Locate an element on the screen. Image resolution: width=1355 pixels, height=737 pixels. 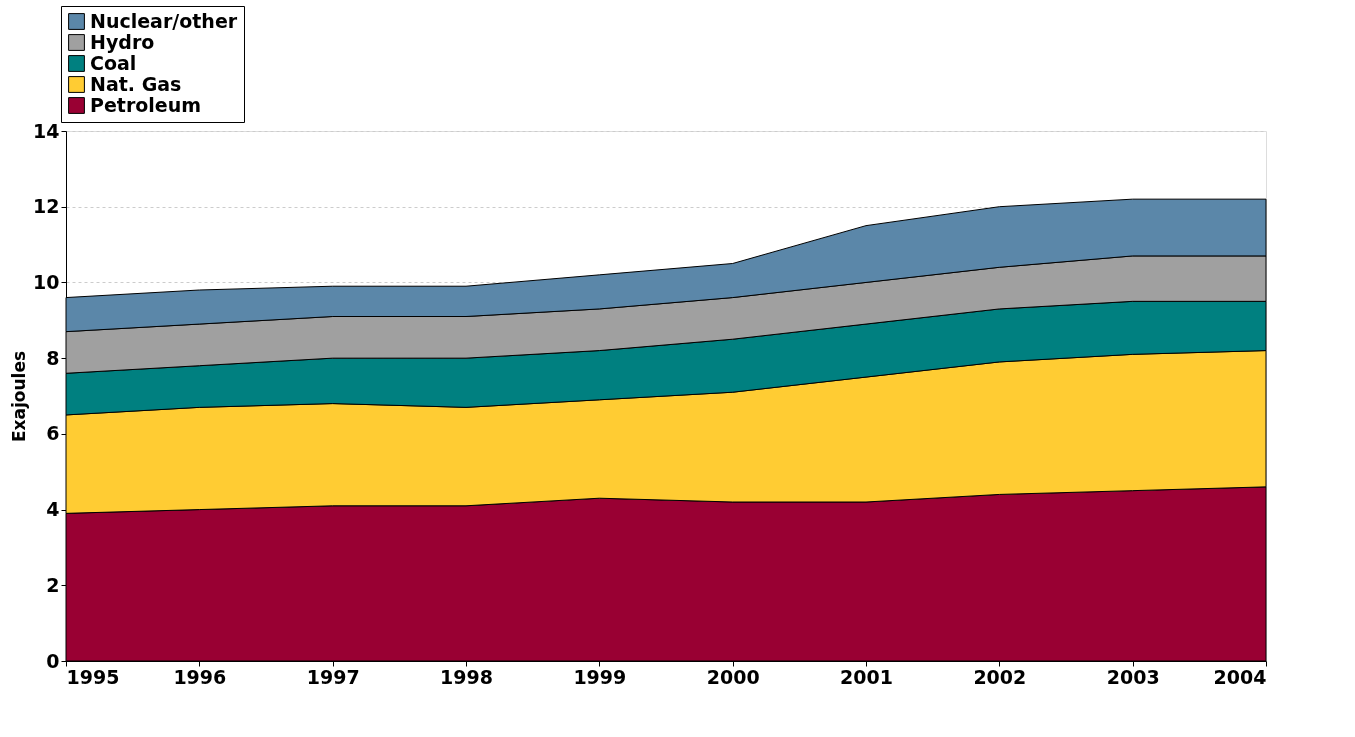
x-tick-label: 2001 is located at coordinates (866, 676).